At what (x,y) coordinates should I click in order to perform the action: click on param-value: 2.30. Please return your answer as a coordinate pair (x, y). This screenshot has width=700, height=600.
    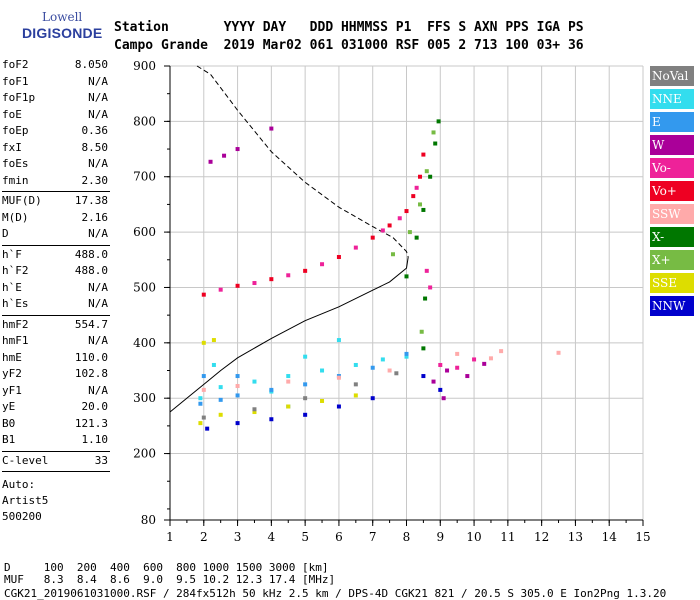
    Looking at the image, I should click on (95, 180).